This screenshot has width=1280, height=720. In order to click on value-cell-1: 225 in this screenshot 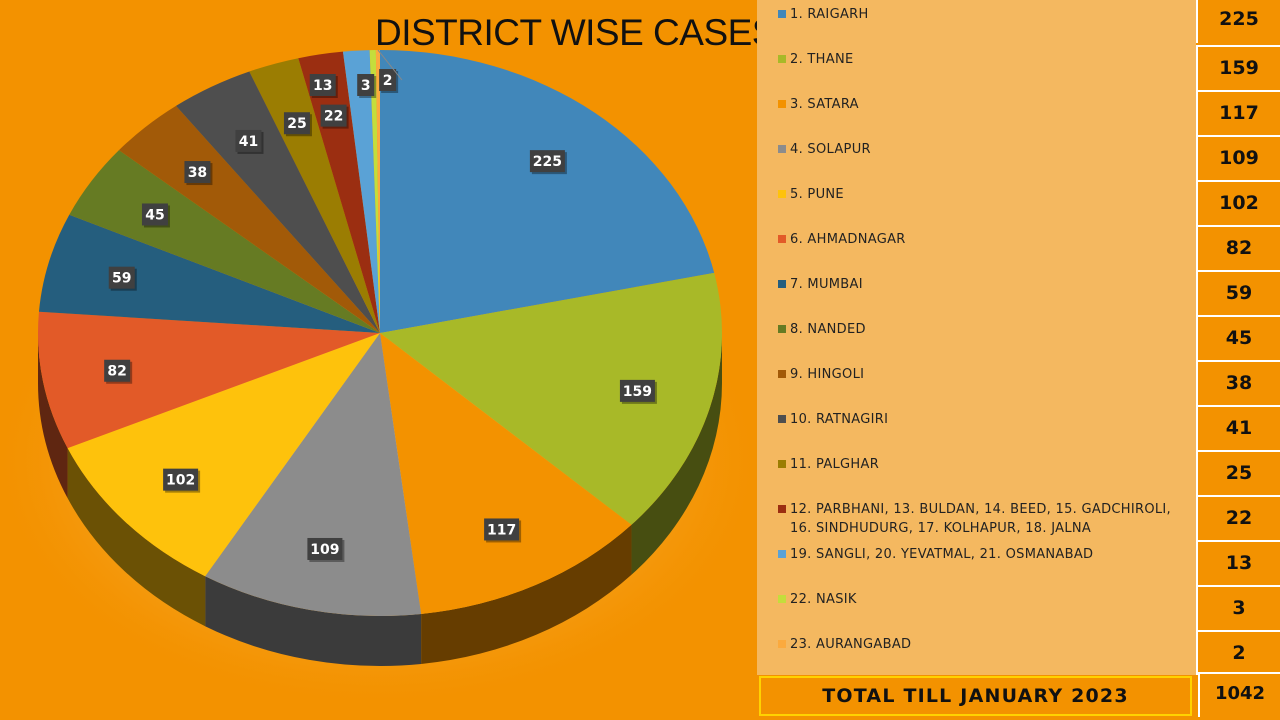, I will do `click(1238, 21)`.